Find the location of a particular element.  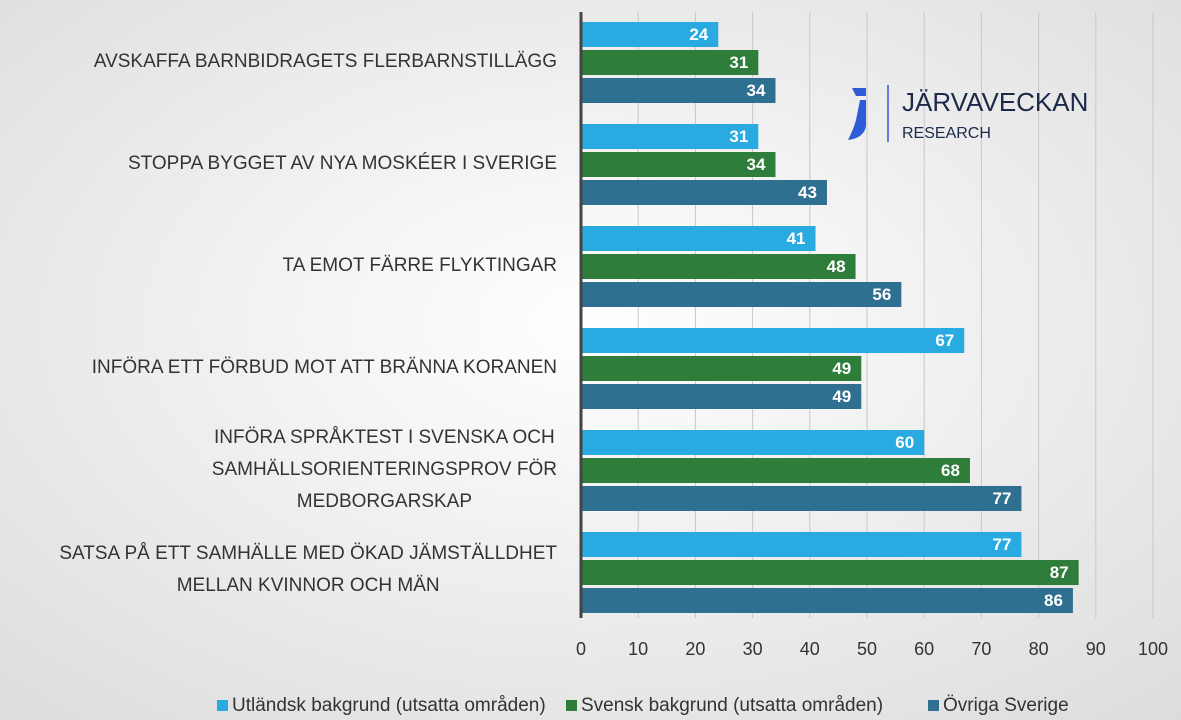

x-tick-label: 60 is located at coordinates (924, 649).